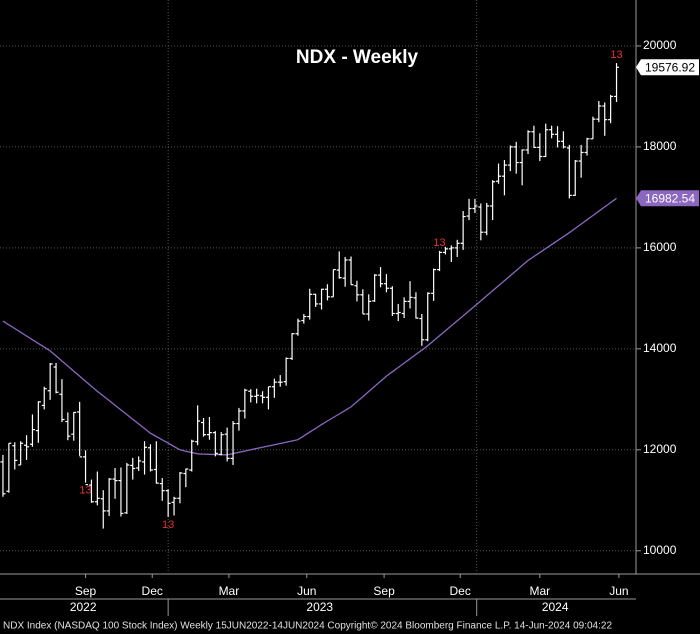  What do you see at coordinates (83, 607) in the screenshot?
I see `year-label: 2022` at bounding box center [83, 607].